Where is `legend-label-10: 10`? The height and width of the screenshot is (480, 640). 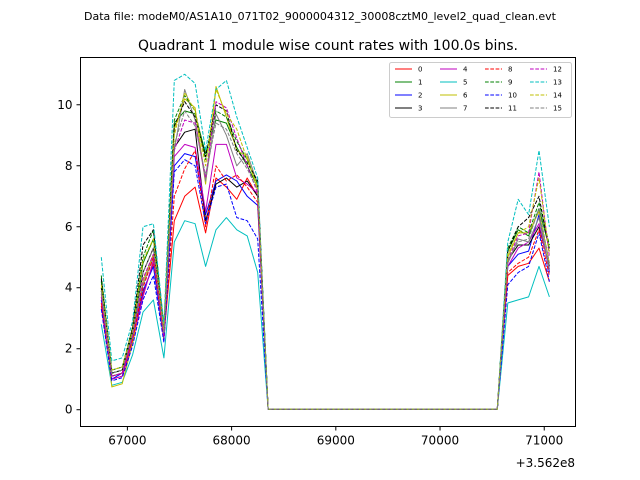
legend-label-10: 10 is located at coordinates (512, 96).